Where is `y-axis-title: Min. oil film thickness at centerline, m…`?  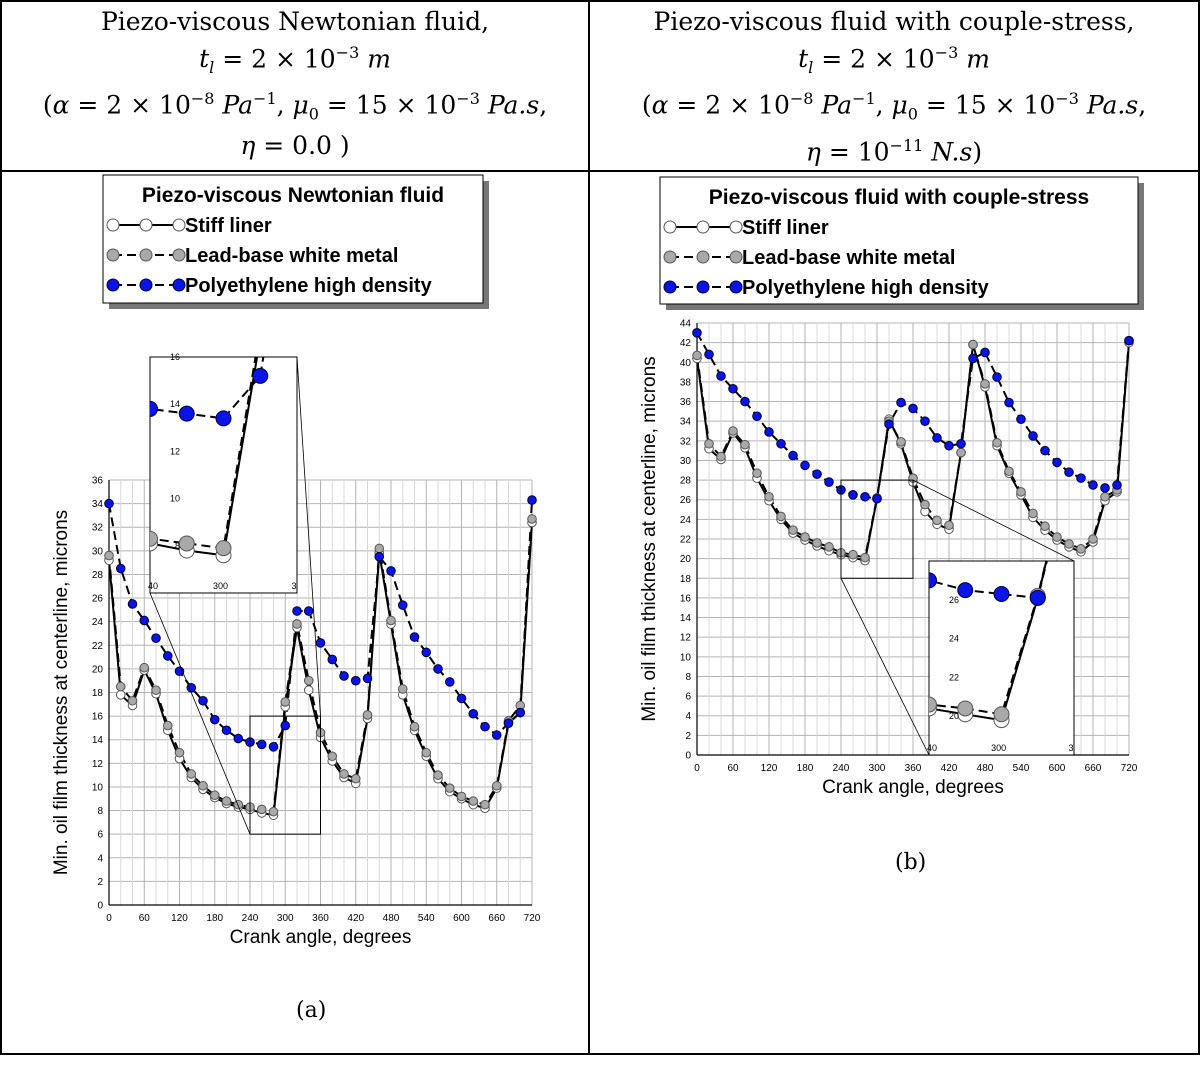 y-axis-title: Min. oil film thickness at centerline, m… is located at coordinates (61, 692).